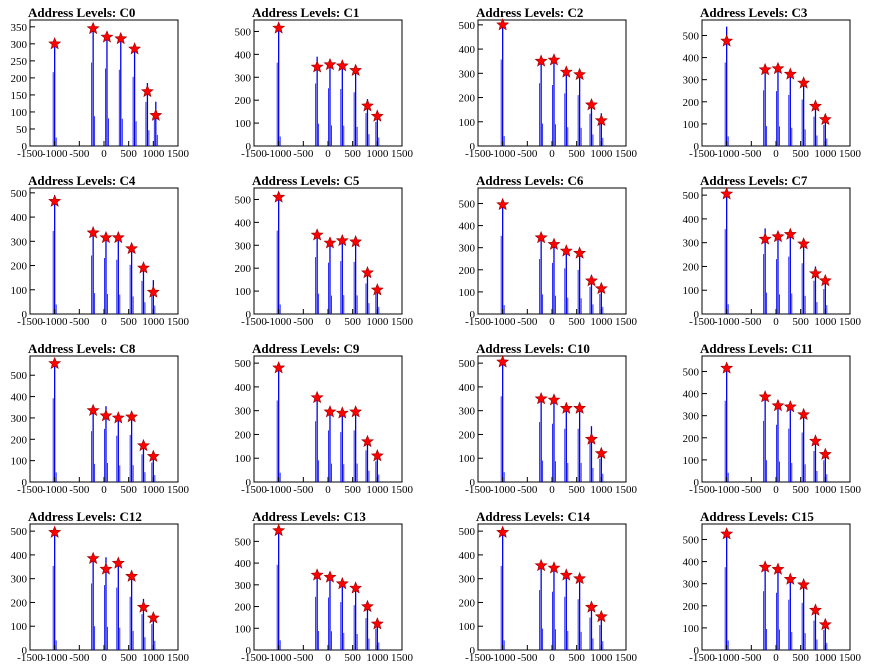 The image size is (896, 672). Describe the element at coordinates (530, 180) in the screenshot. I see `chart-title: Address Levels: C6` at that location.